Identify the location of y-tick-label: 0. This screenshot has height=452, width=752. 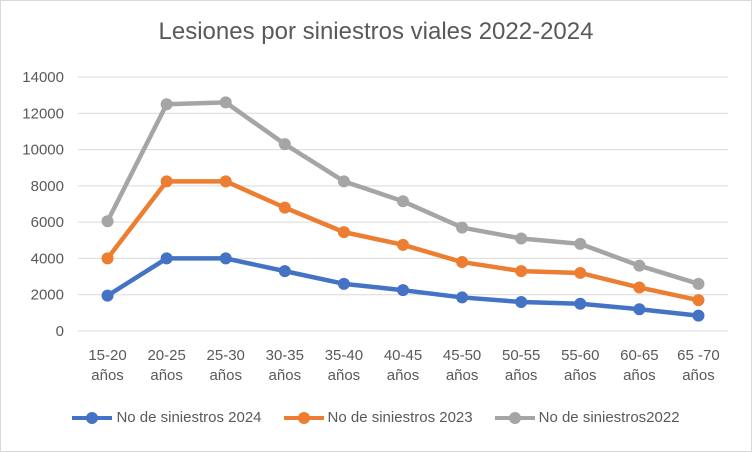
(60, 331).